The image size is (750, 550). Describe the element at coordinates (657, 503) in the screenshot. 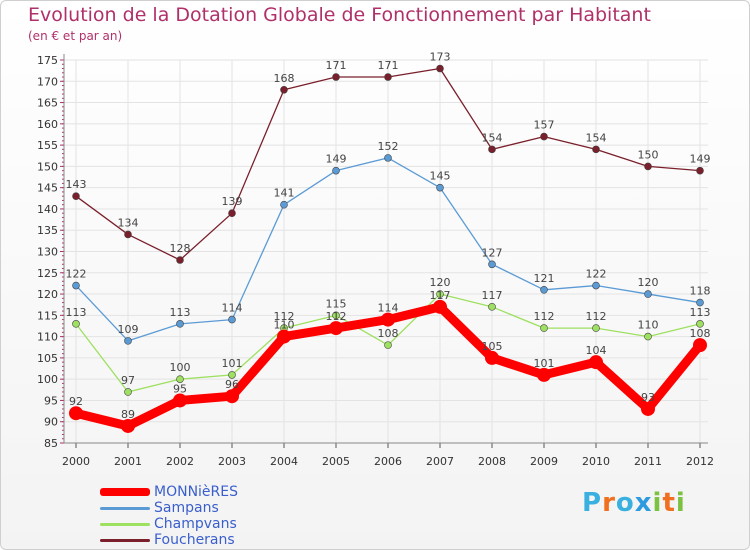

I see `logo-letter: i` at that location.